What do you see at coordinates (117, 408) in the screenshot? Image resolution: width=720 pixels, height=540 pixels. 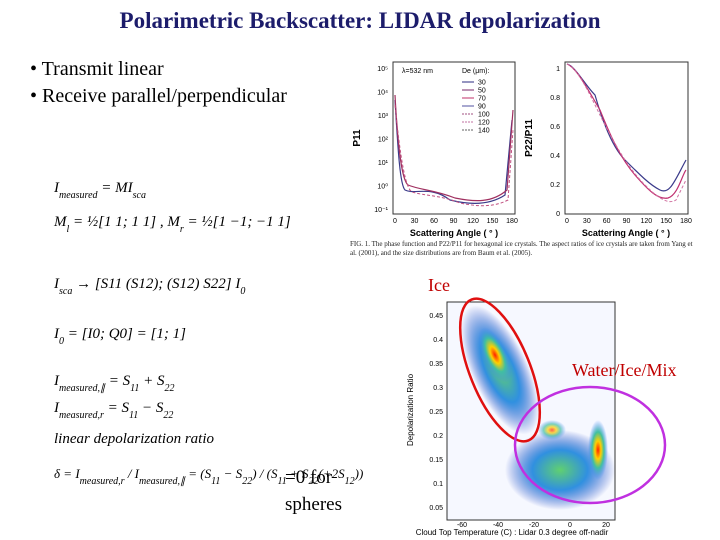 I see `equation-part: = S` at bounding box center [117, 408].